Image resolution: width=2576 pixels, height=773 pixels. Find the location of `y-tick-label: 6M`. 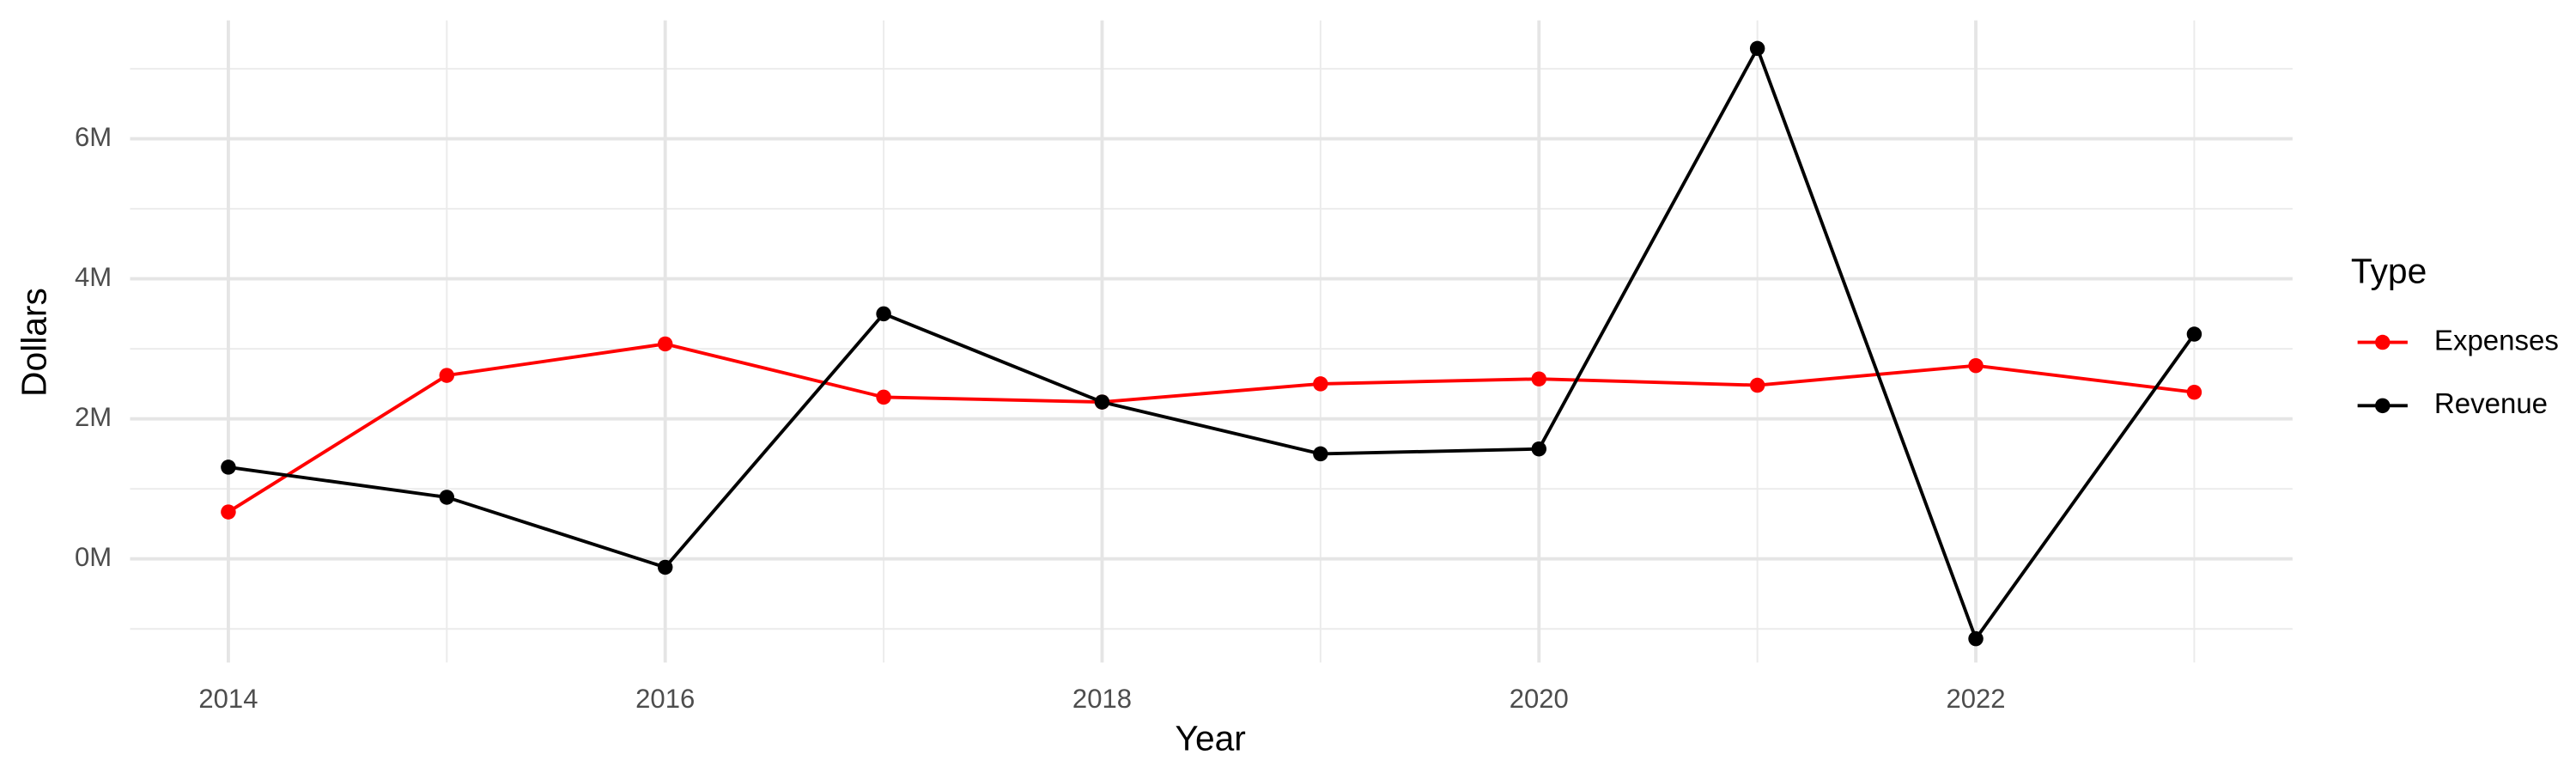

y-tick-label: 6M is located at coordinates (93, 137).